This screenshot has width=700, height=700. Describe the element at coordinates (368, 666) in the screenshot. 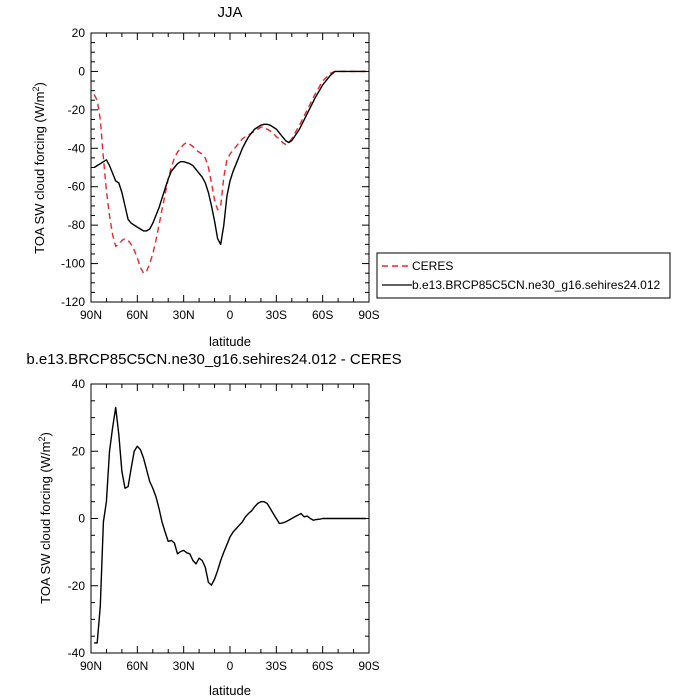

I see `bot-x-tick-label: 90S` at that location.